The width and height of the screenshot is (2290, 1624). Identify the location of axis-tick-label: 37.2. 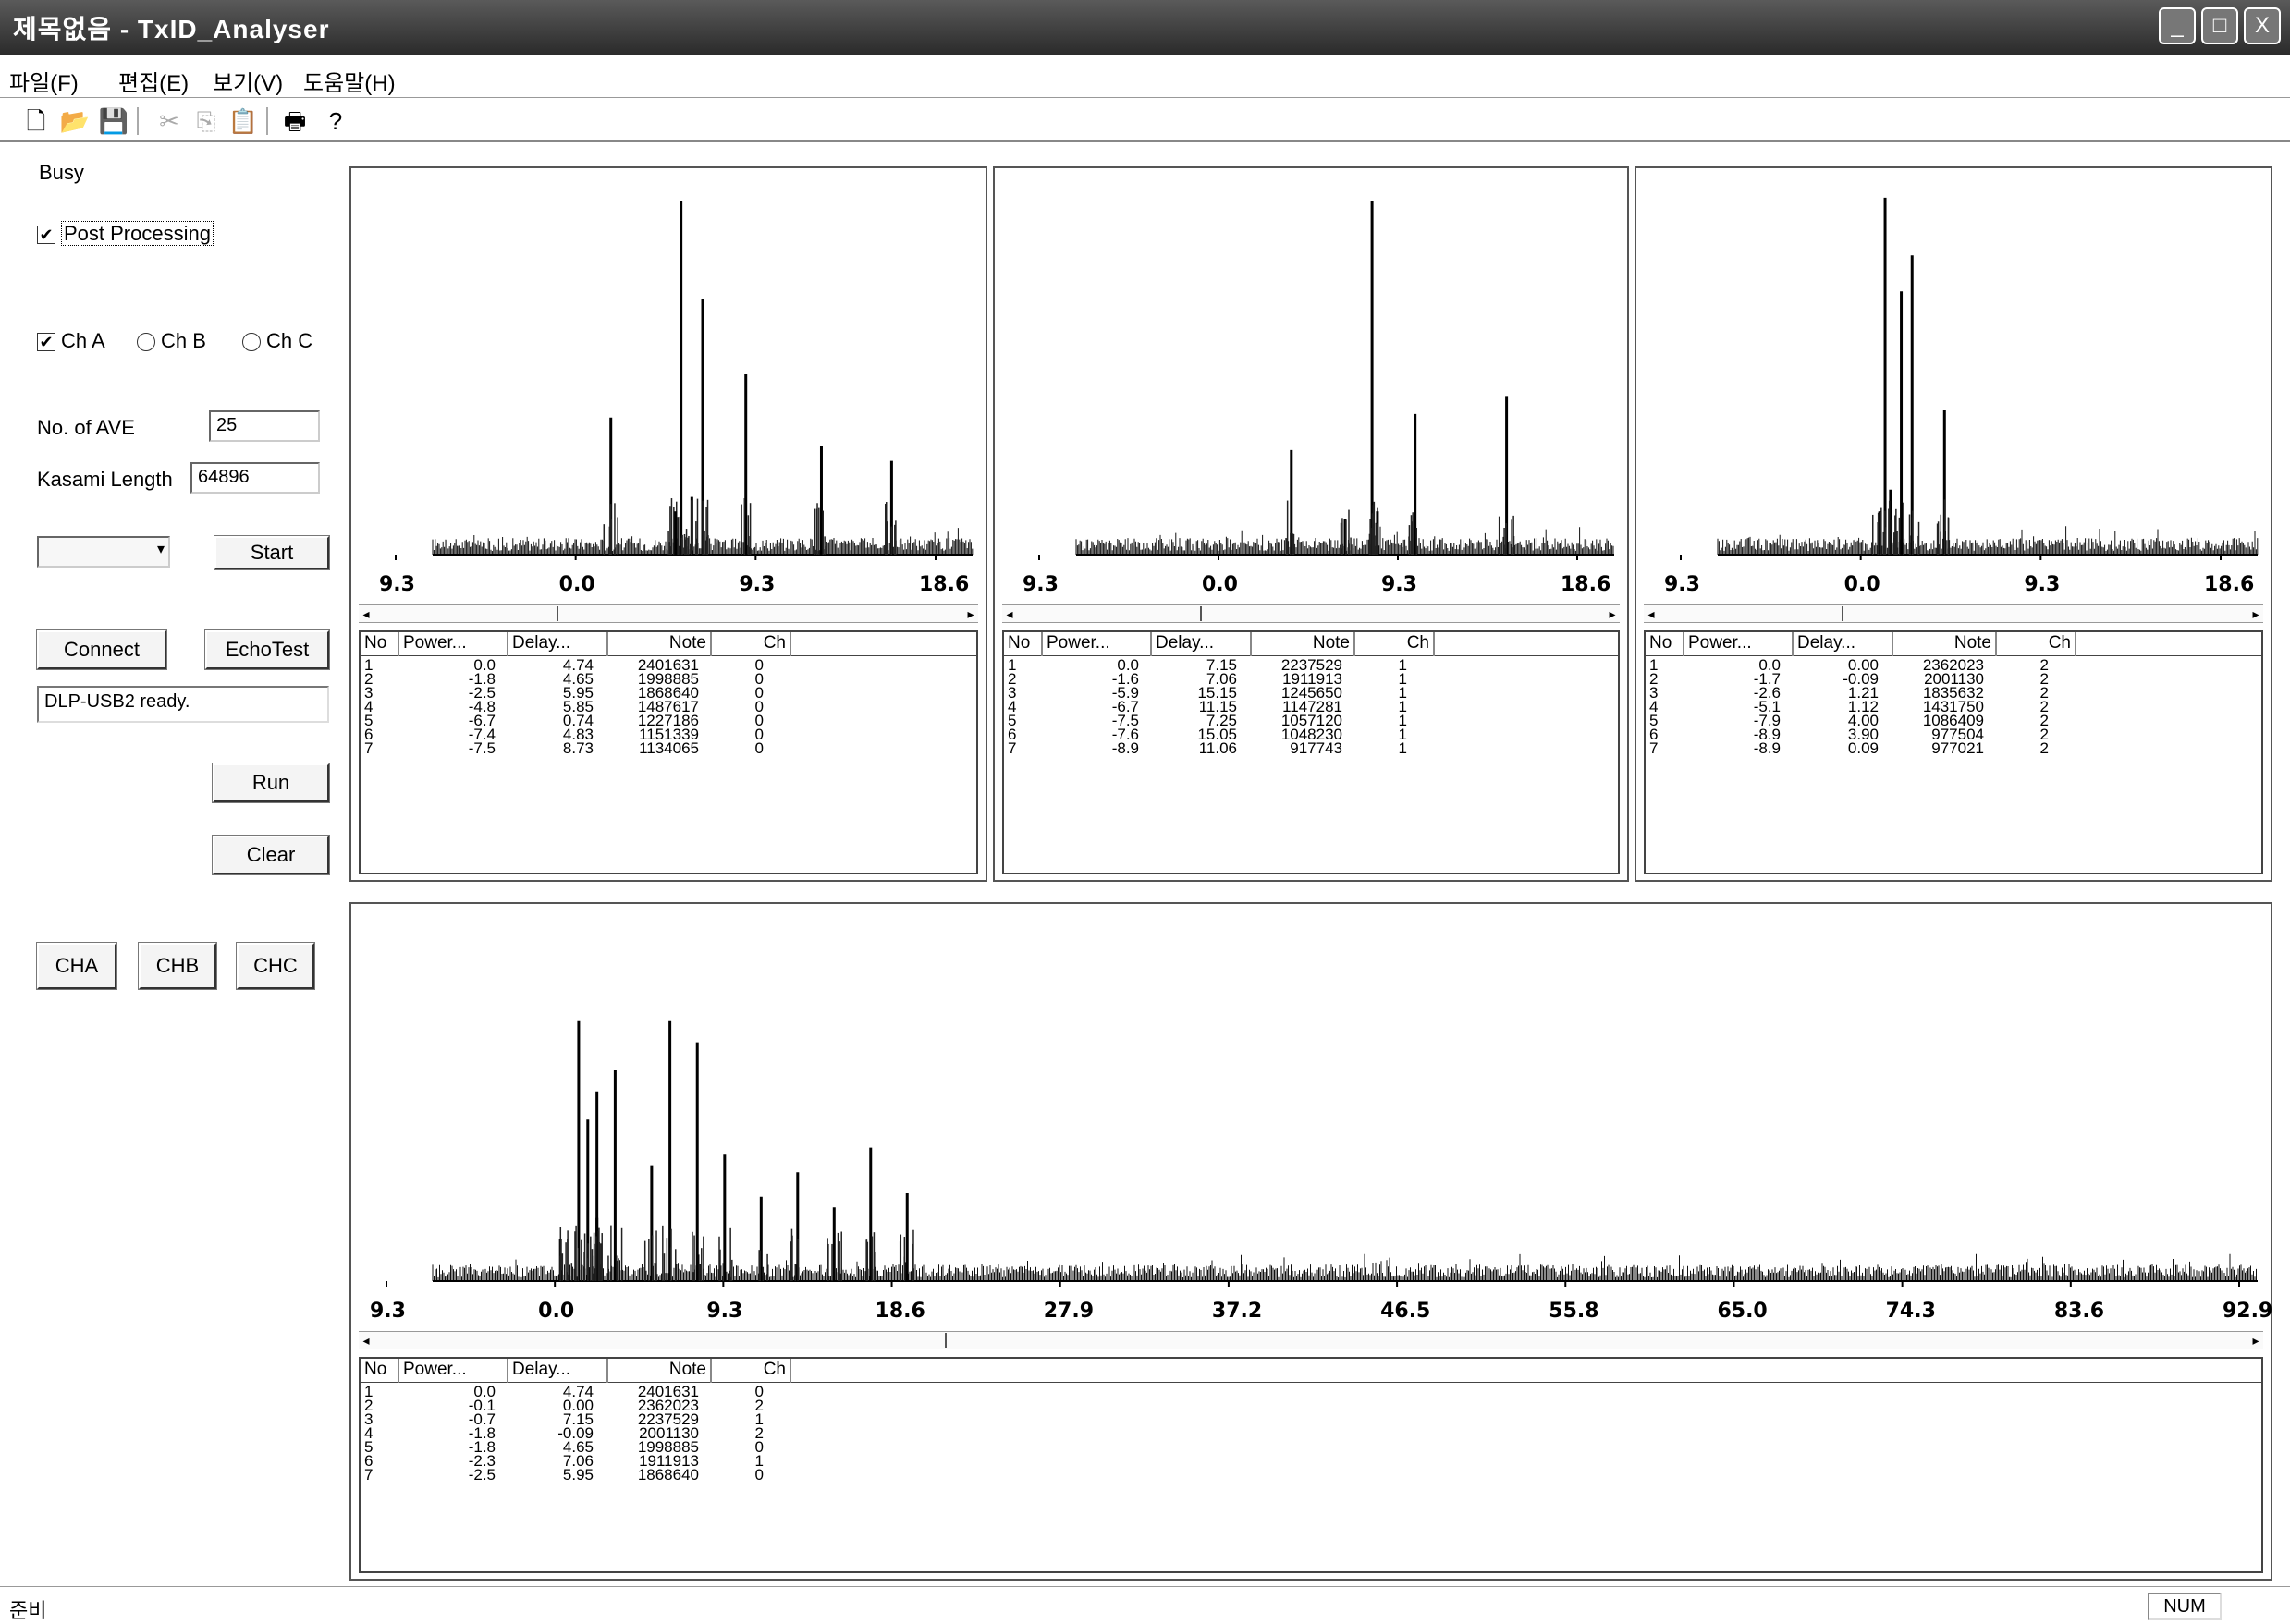
(1237, 1311).